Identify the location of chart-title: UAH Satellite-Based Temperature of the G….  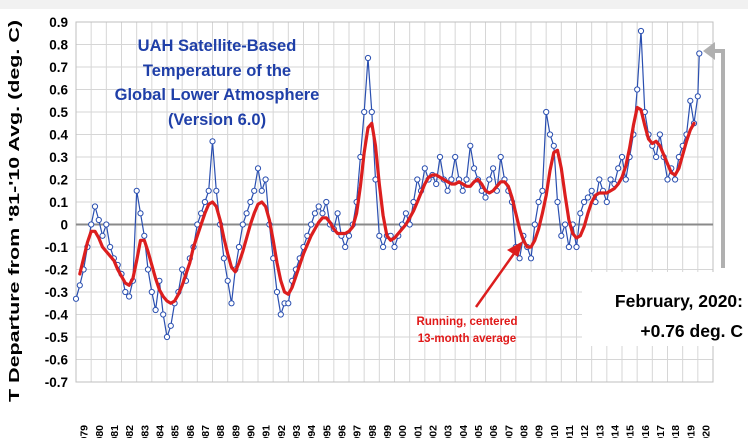
(217, 83).